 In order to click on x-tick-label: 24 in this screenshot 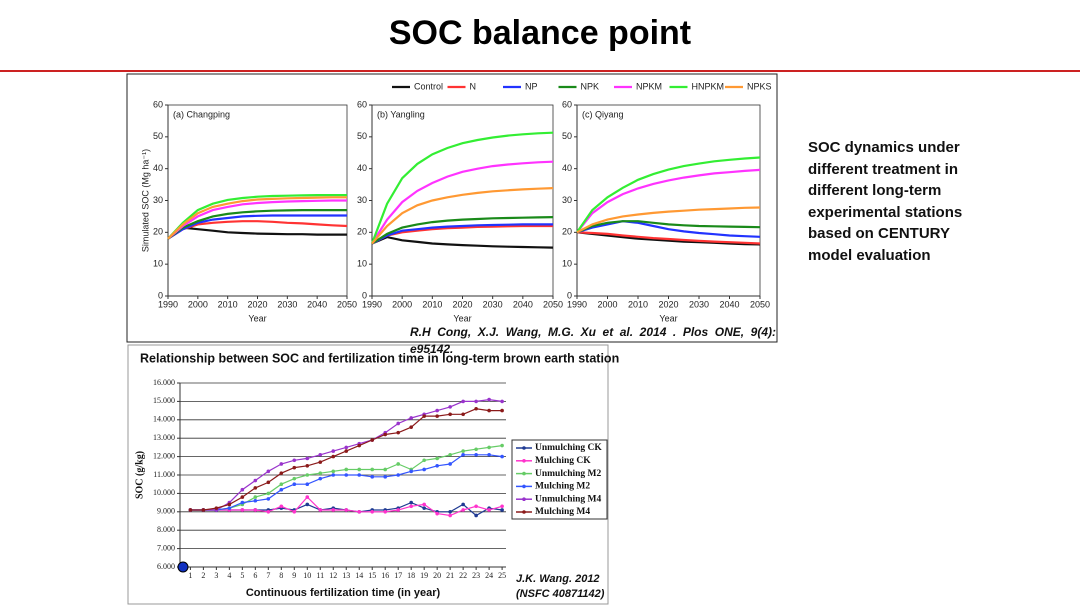, I will do `click(489, 575)`.